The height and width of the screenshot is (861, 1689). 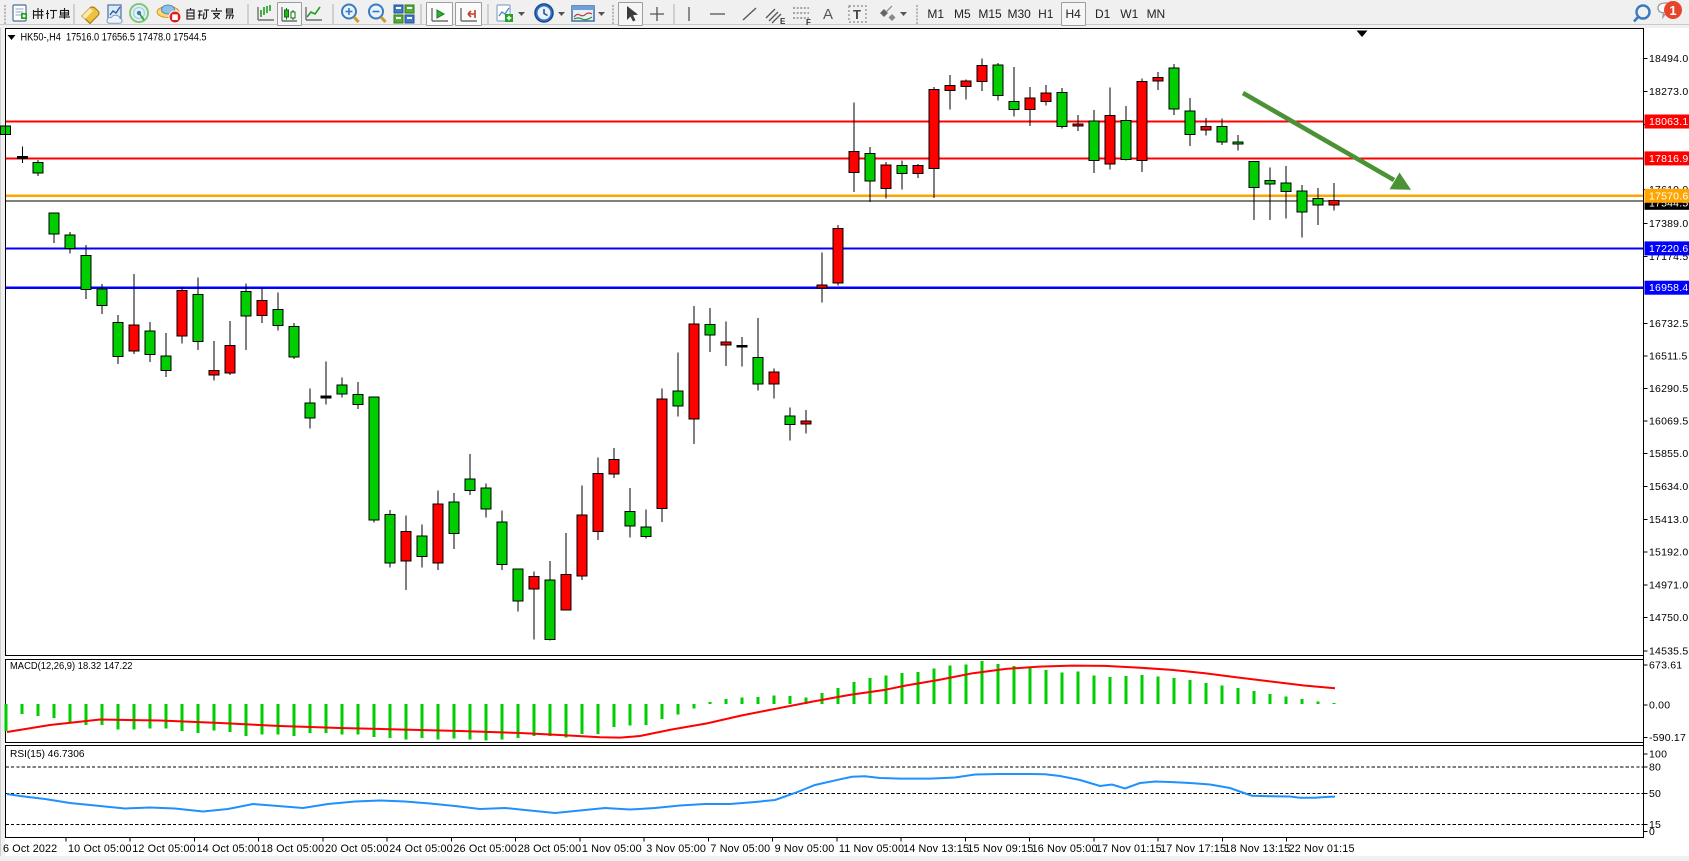 What do you see at coordinates (1257, 849) in the screenshot?
I see `svg-text: 18 Nov 13:15` at bounding box center [1257, 849].